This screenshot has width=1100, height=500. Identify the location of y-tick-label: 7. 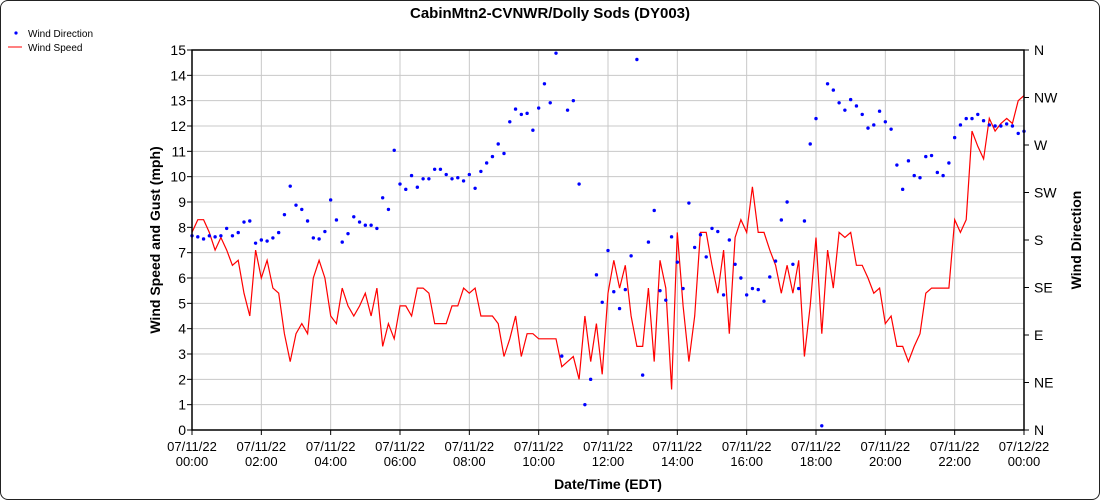
(182, 253).